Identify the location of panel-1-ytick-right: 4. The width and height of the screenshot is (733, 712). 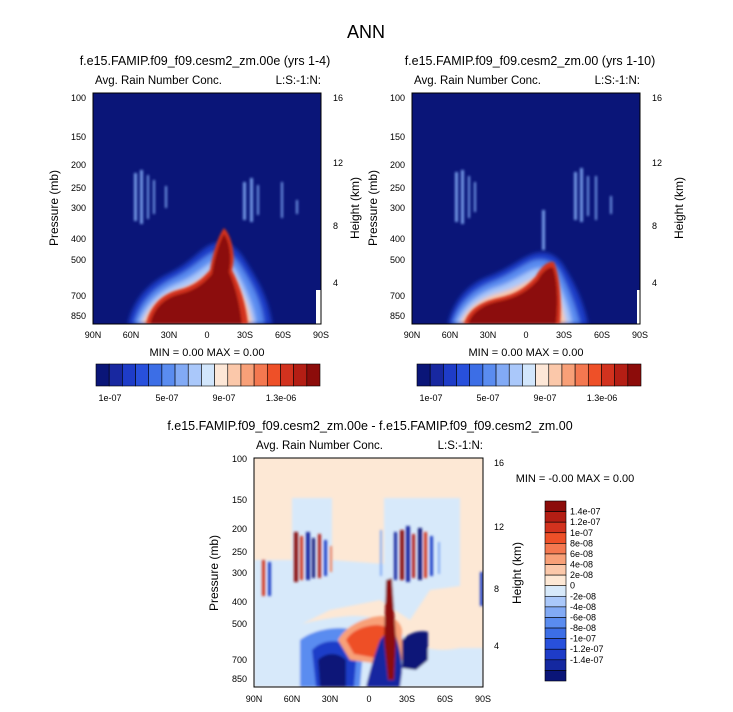
(335, 283).